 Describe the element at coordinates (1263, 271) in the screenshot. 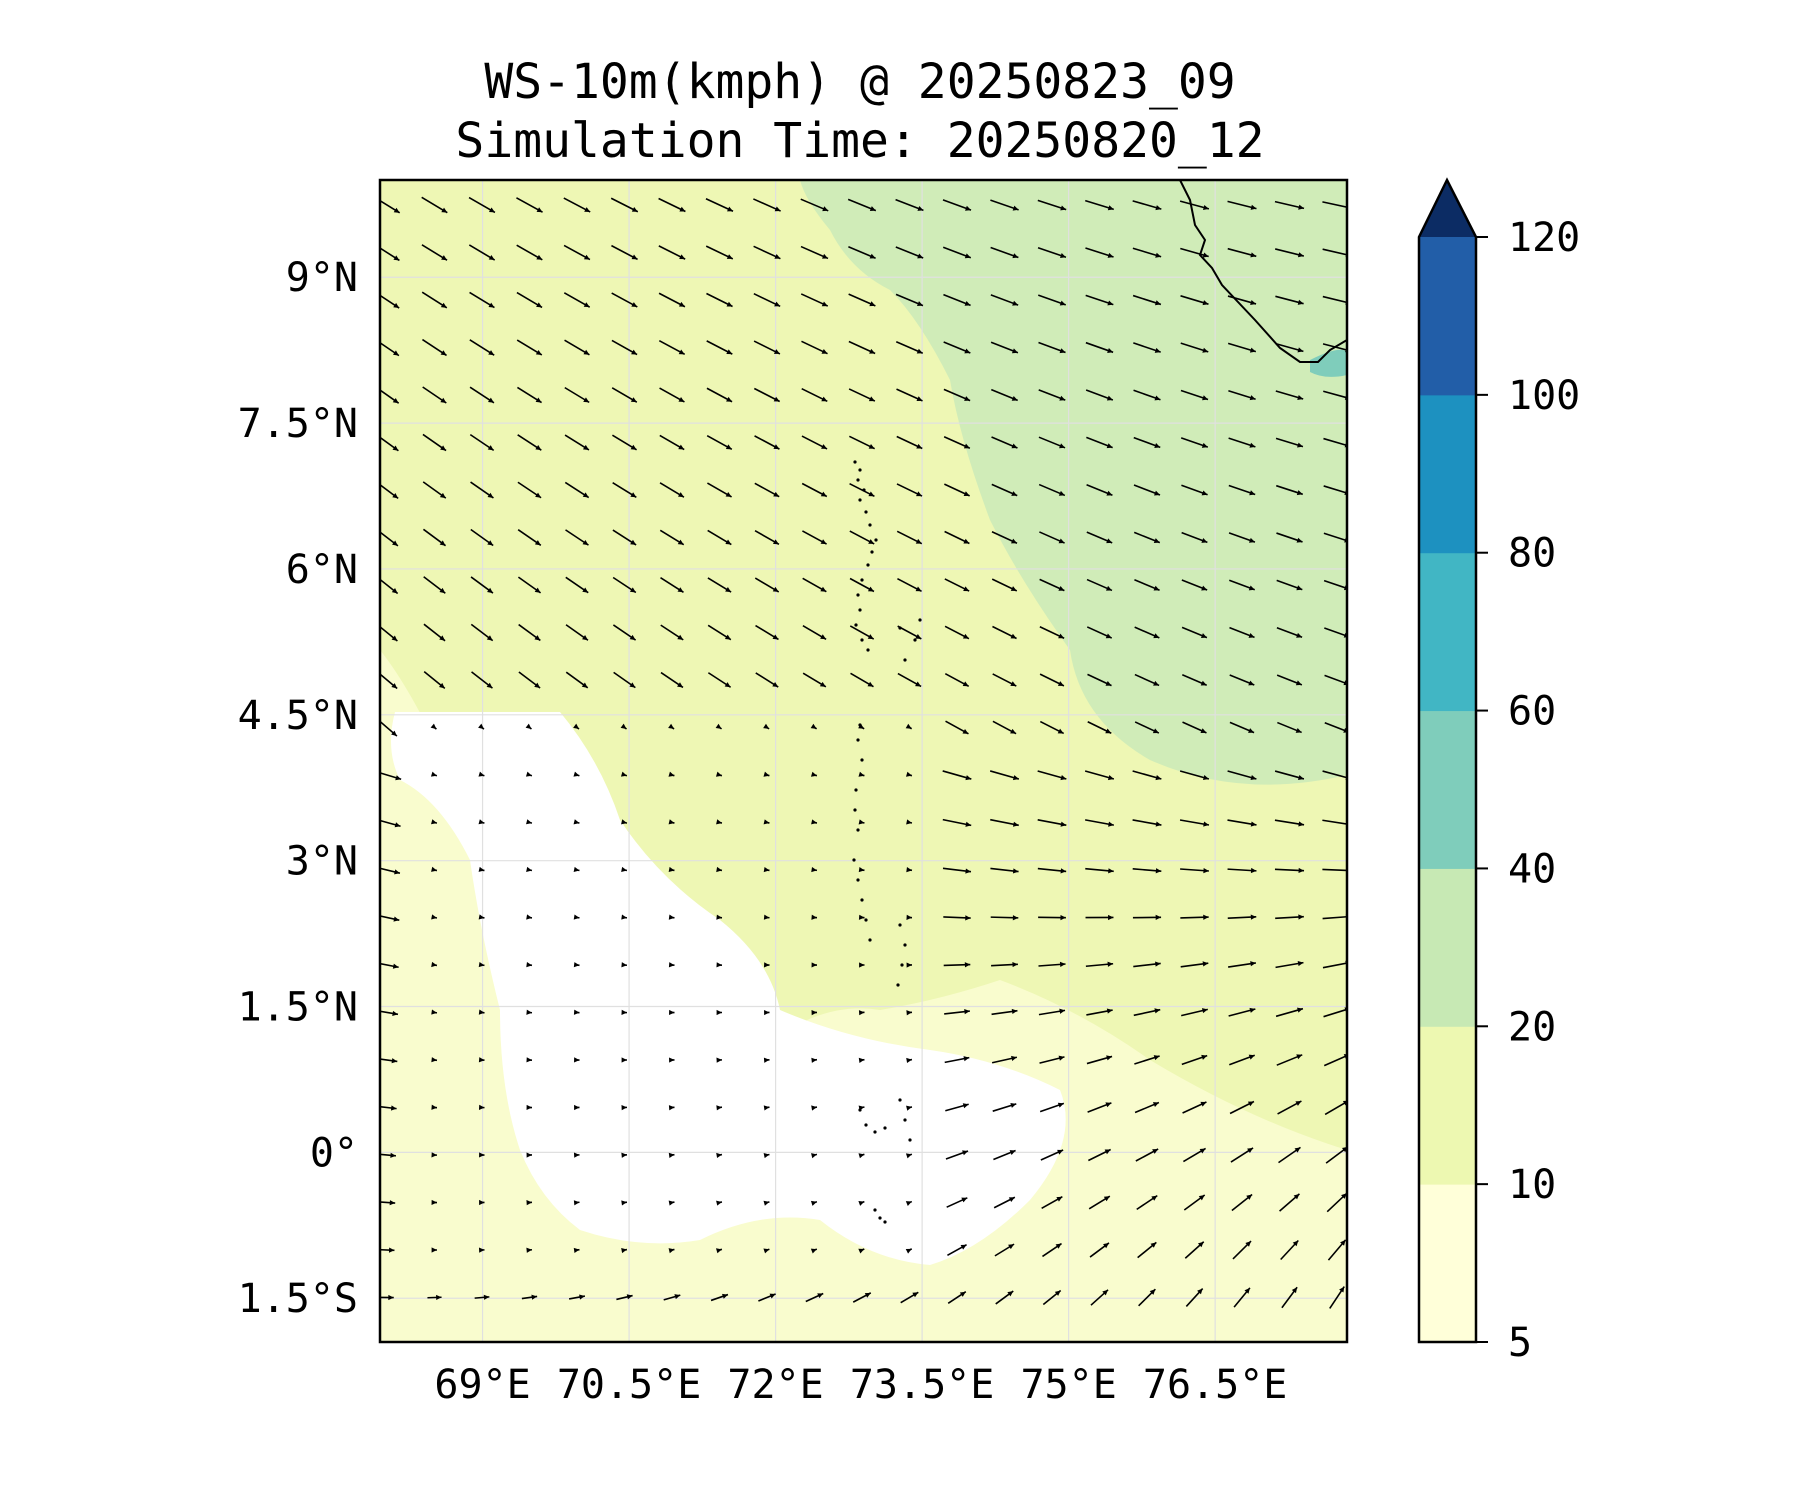

I see `coastline` at that location.